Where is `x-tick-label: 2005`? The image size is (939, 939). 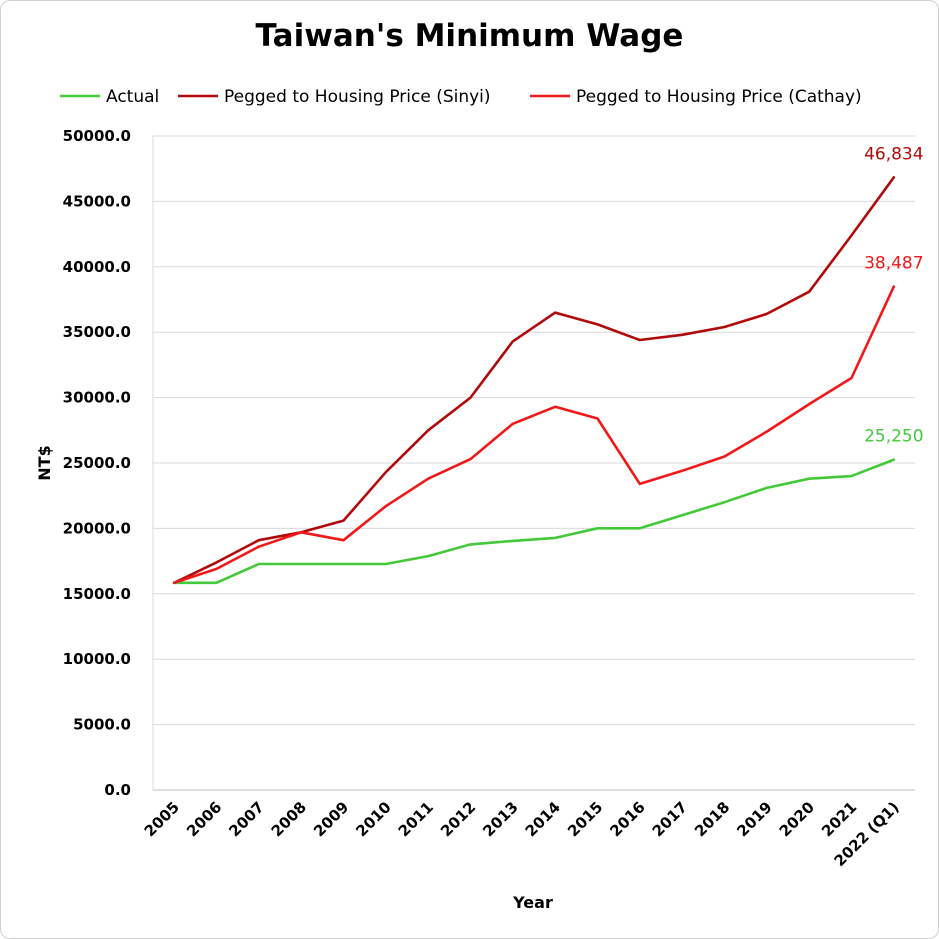
x-tick-label: 2005 is located at coordinates (162, 819).